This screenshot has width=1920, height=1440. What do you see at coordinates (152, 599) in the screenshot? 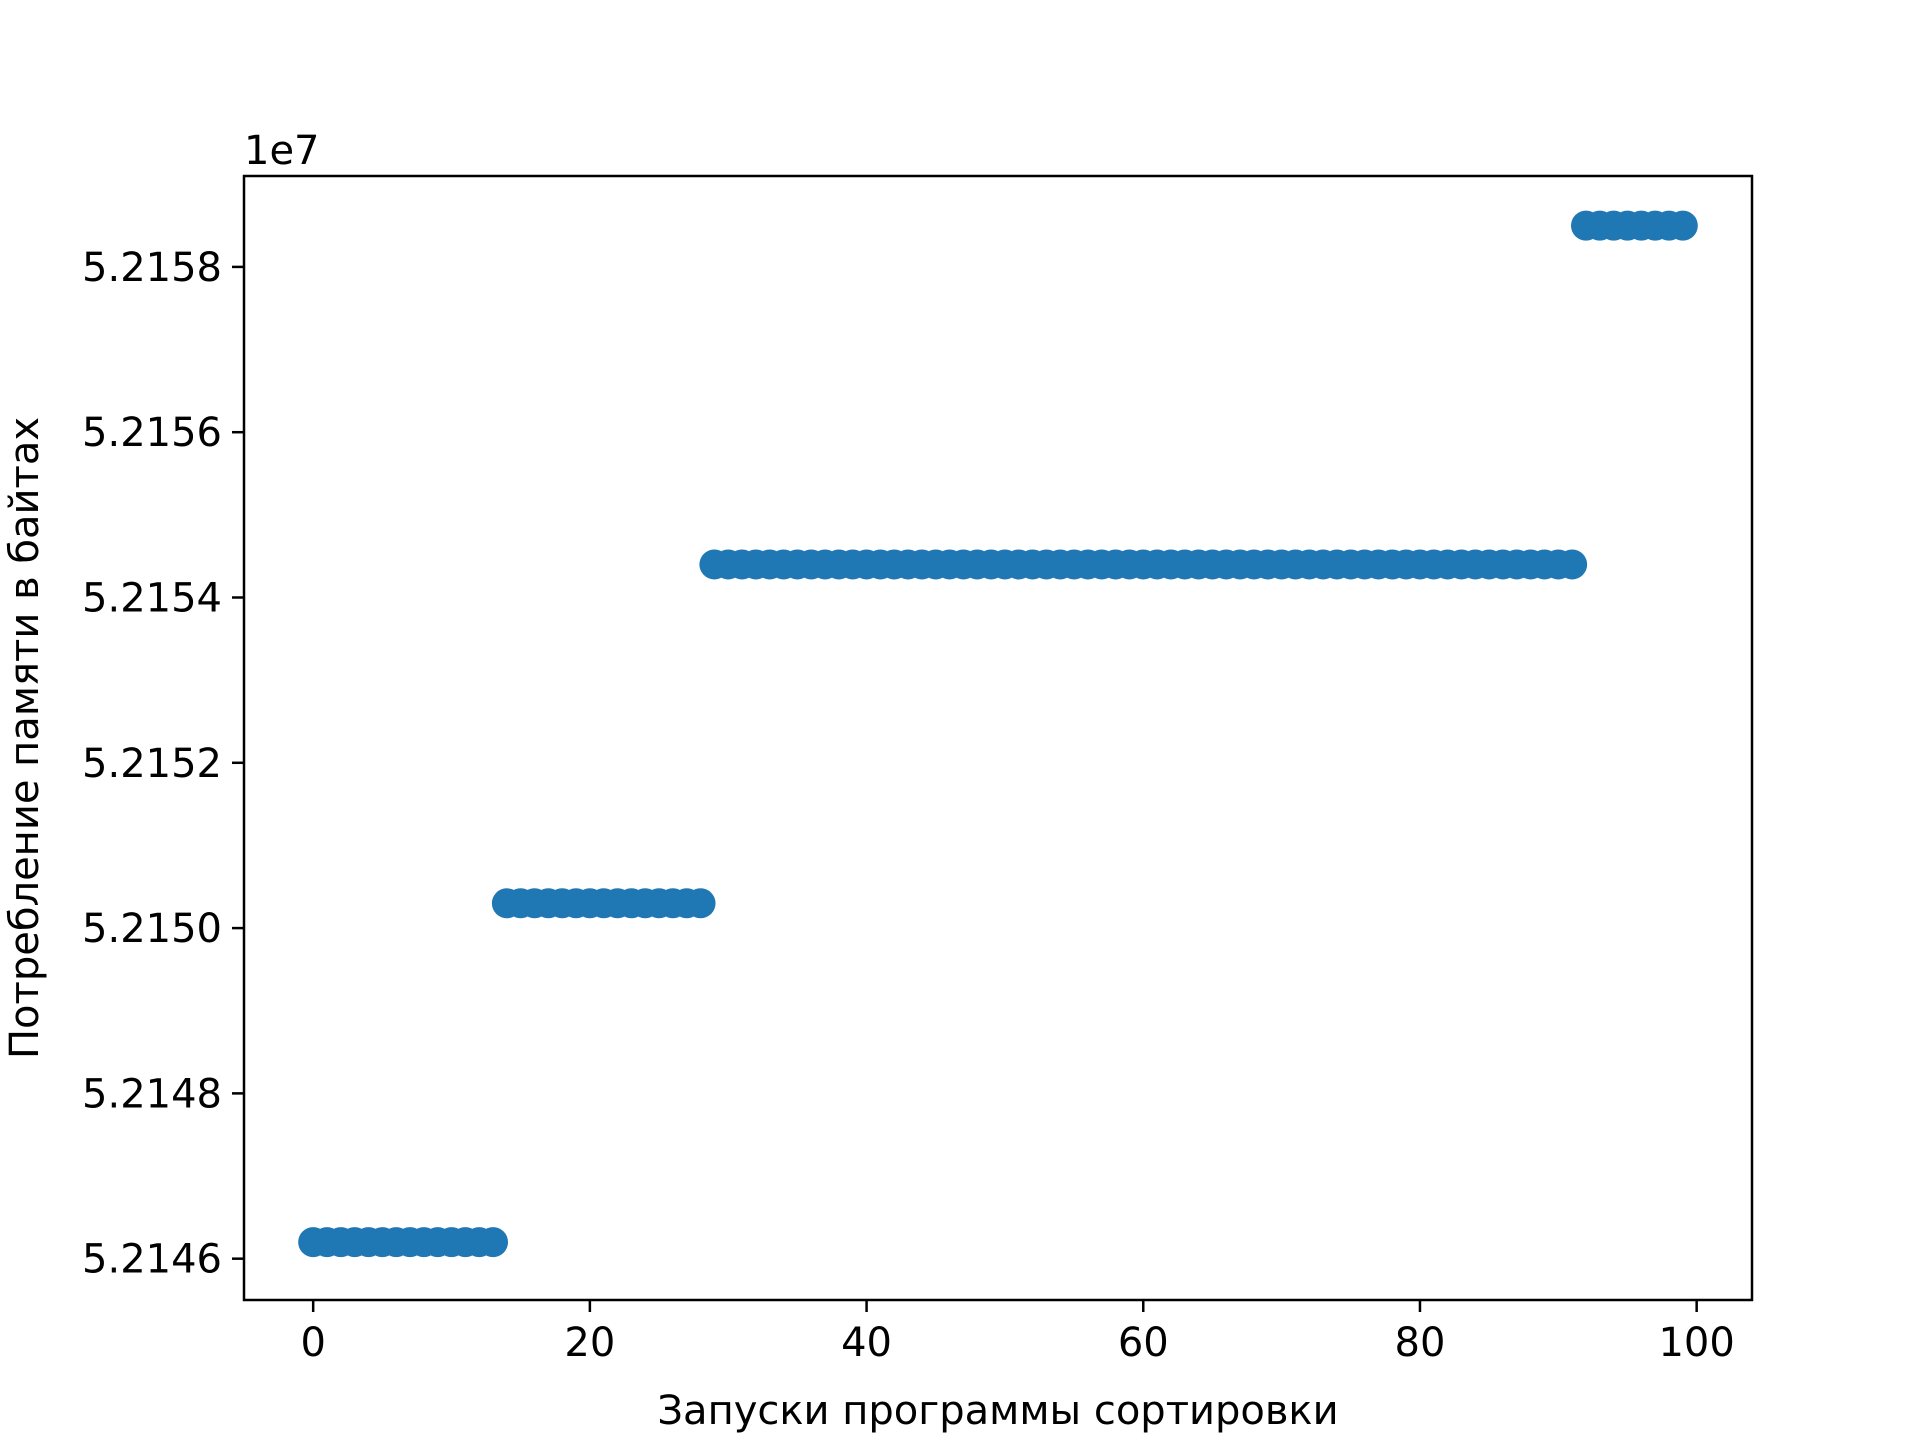
I see `y-tick-label: 5.2154` at bounding box center [152, 599].